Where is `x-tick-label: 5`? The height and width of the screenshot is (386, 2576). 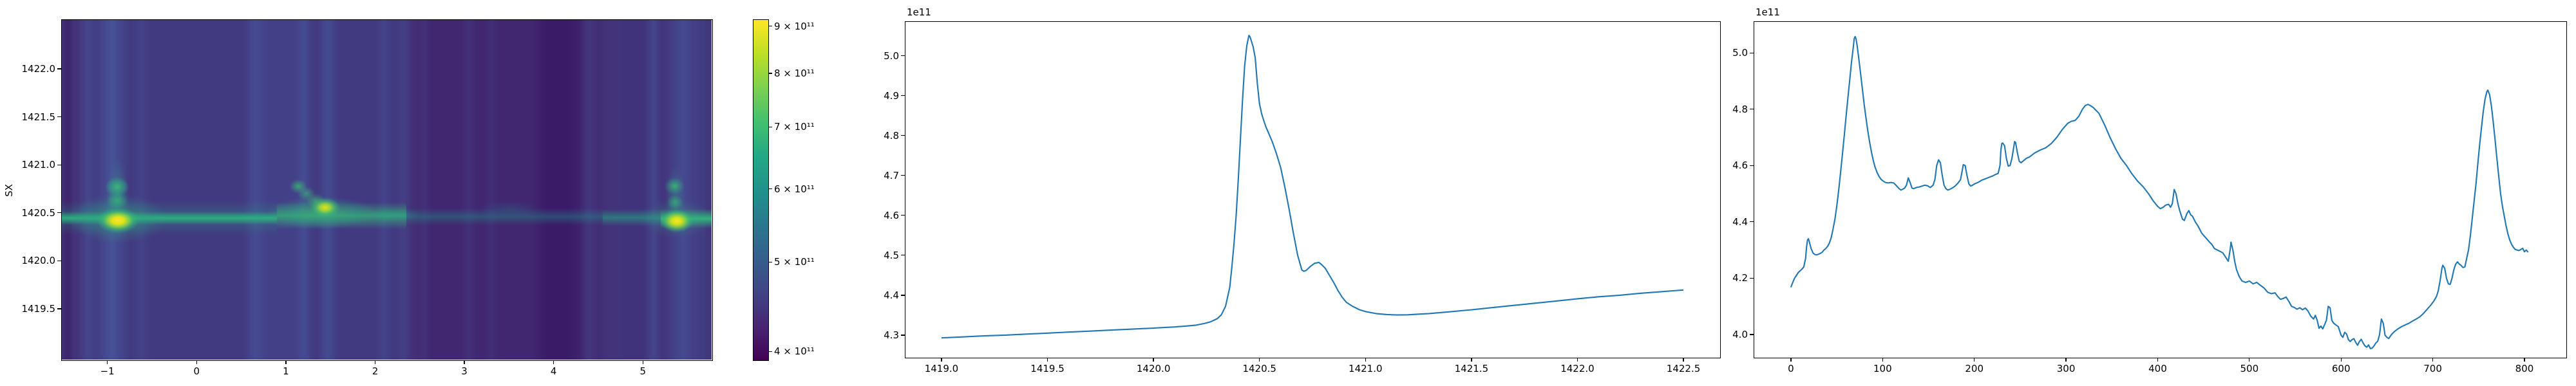 x-tick-label: 5 is located at coordinates (643, 371).